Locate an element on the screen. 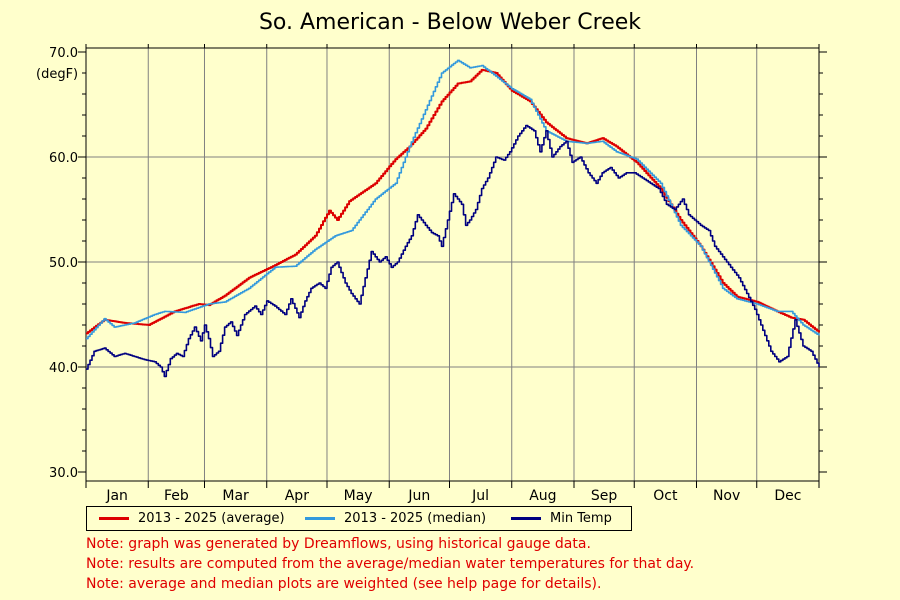 The height and width of the screenshot is (600, 900). y-tick-label: 50.0 is located at coordinates (63, 263).